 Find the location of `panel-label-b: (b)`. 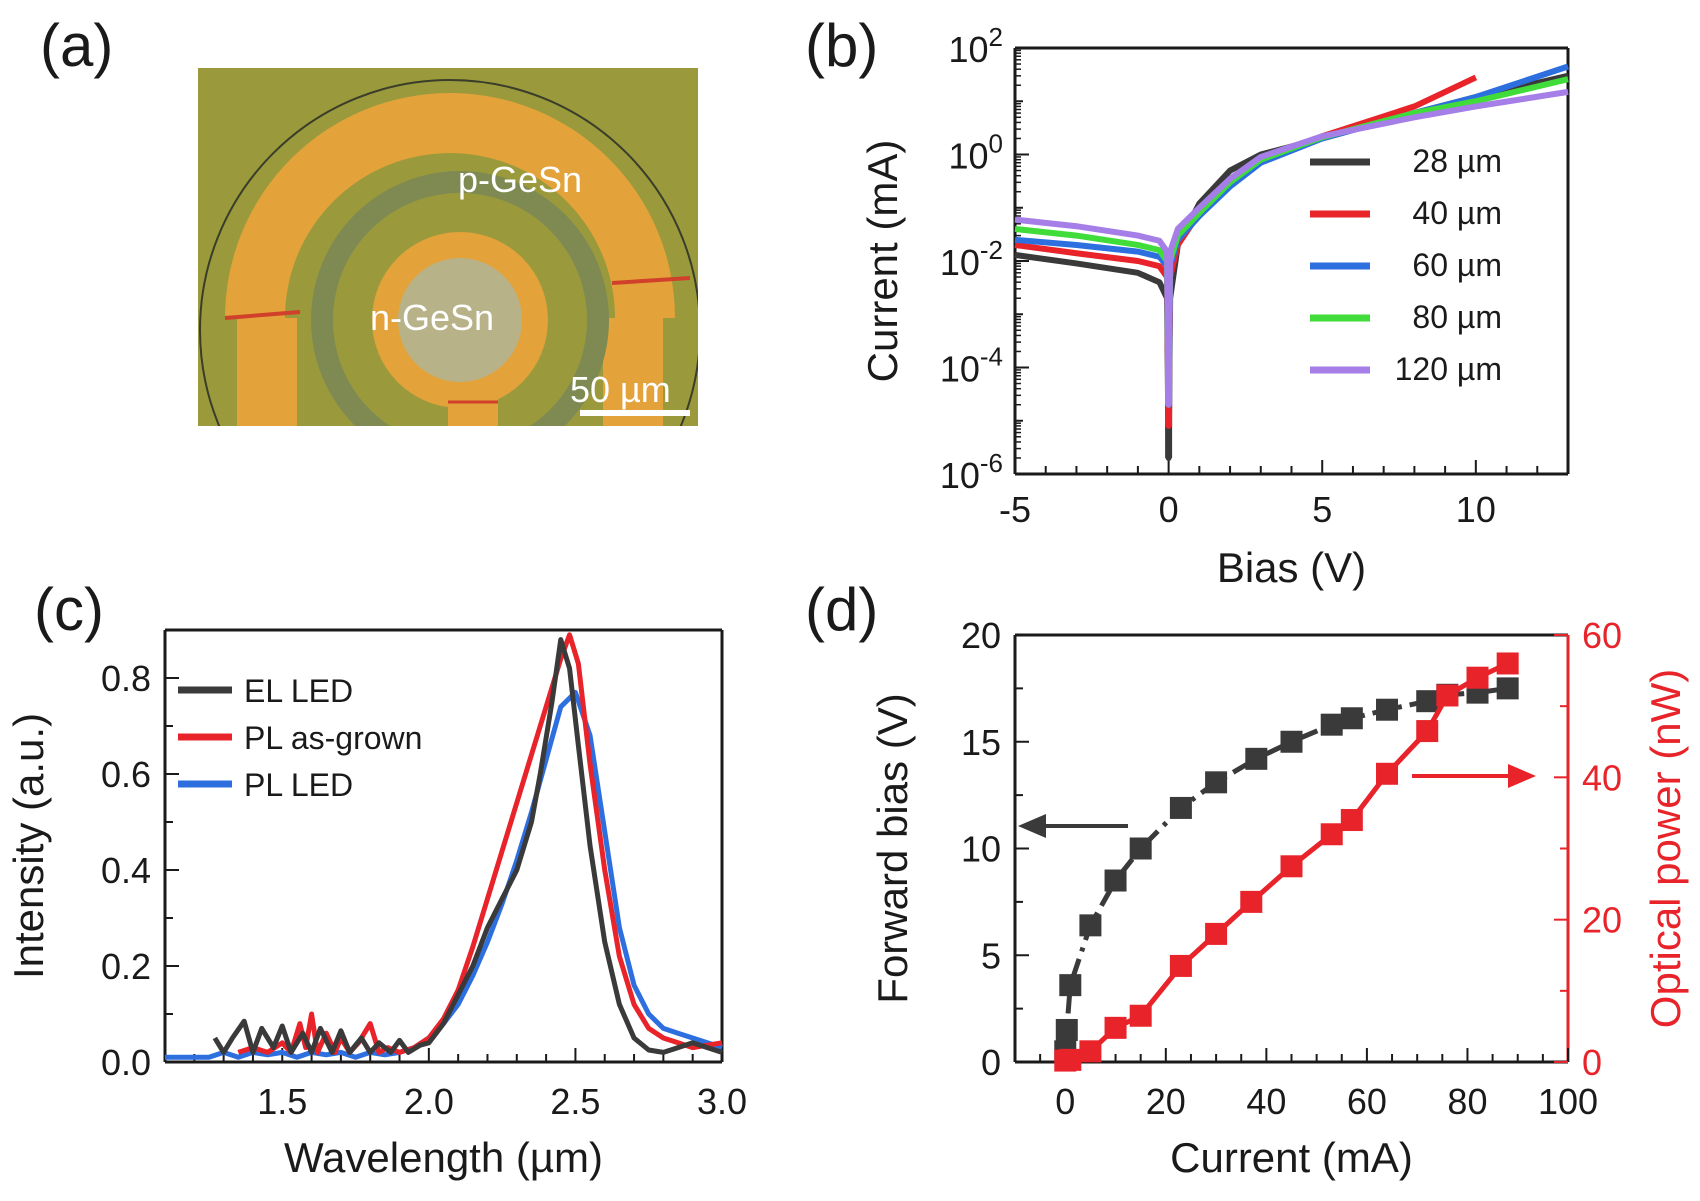

panel-label-b: (b) is located at coordinates (841, 45).